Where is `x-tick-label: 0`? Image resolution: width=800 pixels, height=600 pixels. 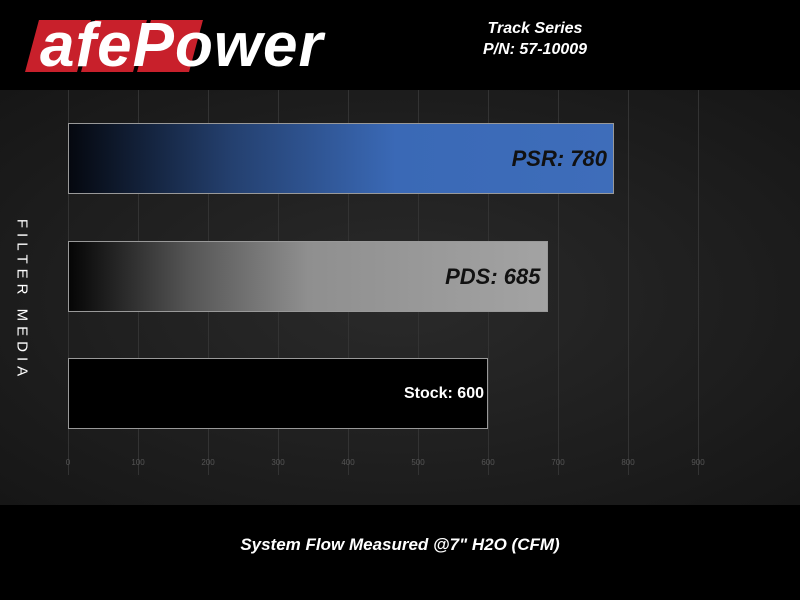 x-tick-label: 0 is located at coordinates (68, 462).